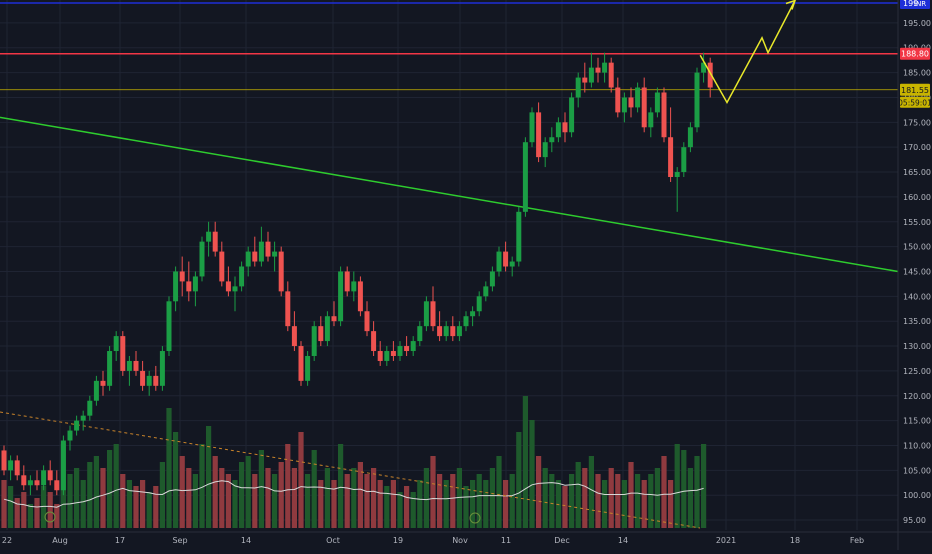 The width and height of the screenshot is (932, 554). I want to click on countdown-label: 05:59:01, so click(915, 102).